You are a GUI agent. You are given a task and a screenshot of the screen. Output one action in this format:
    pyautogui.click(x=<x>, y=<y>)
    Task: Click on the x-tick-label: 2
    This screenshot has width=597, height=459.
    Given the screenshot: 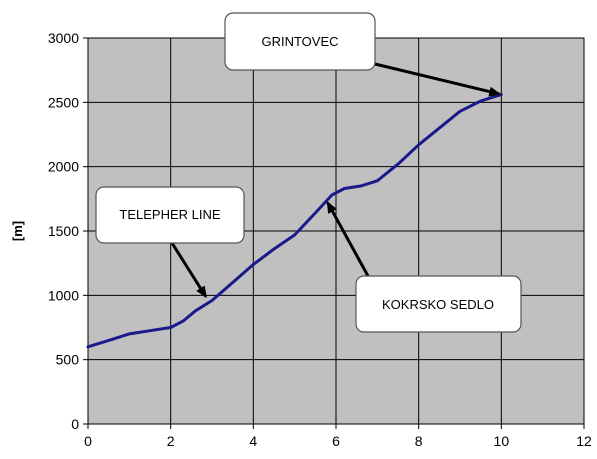 What is the action you would take?
    pyautogui.click(x=171, y=441)
    